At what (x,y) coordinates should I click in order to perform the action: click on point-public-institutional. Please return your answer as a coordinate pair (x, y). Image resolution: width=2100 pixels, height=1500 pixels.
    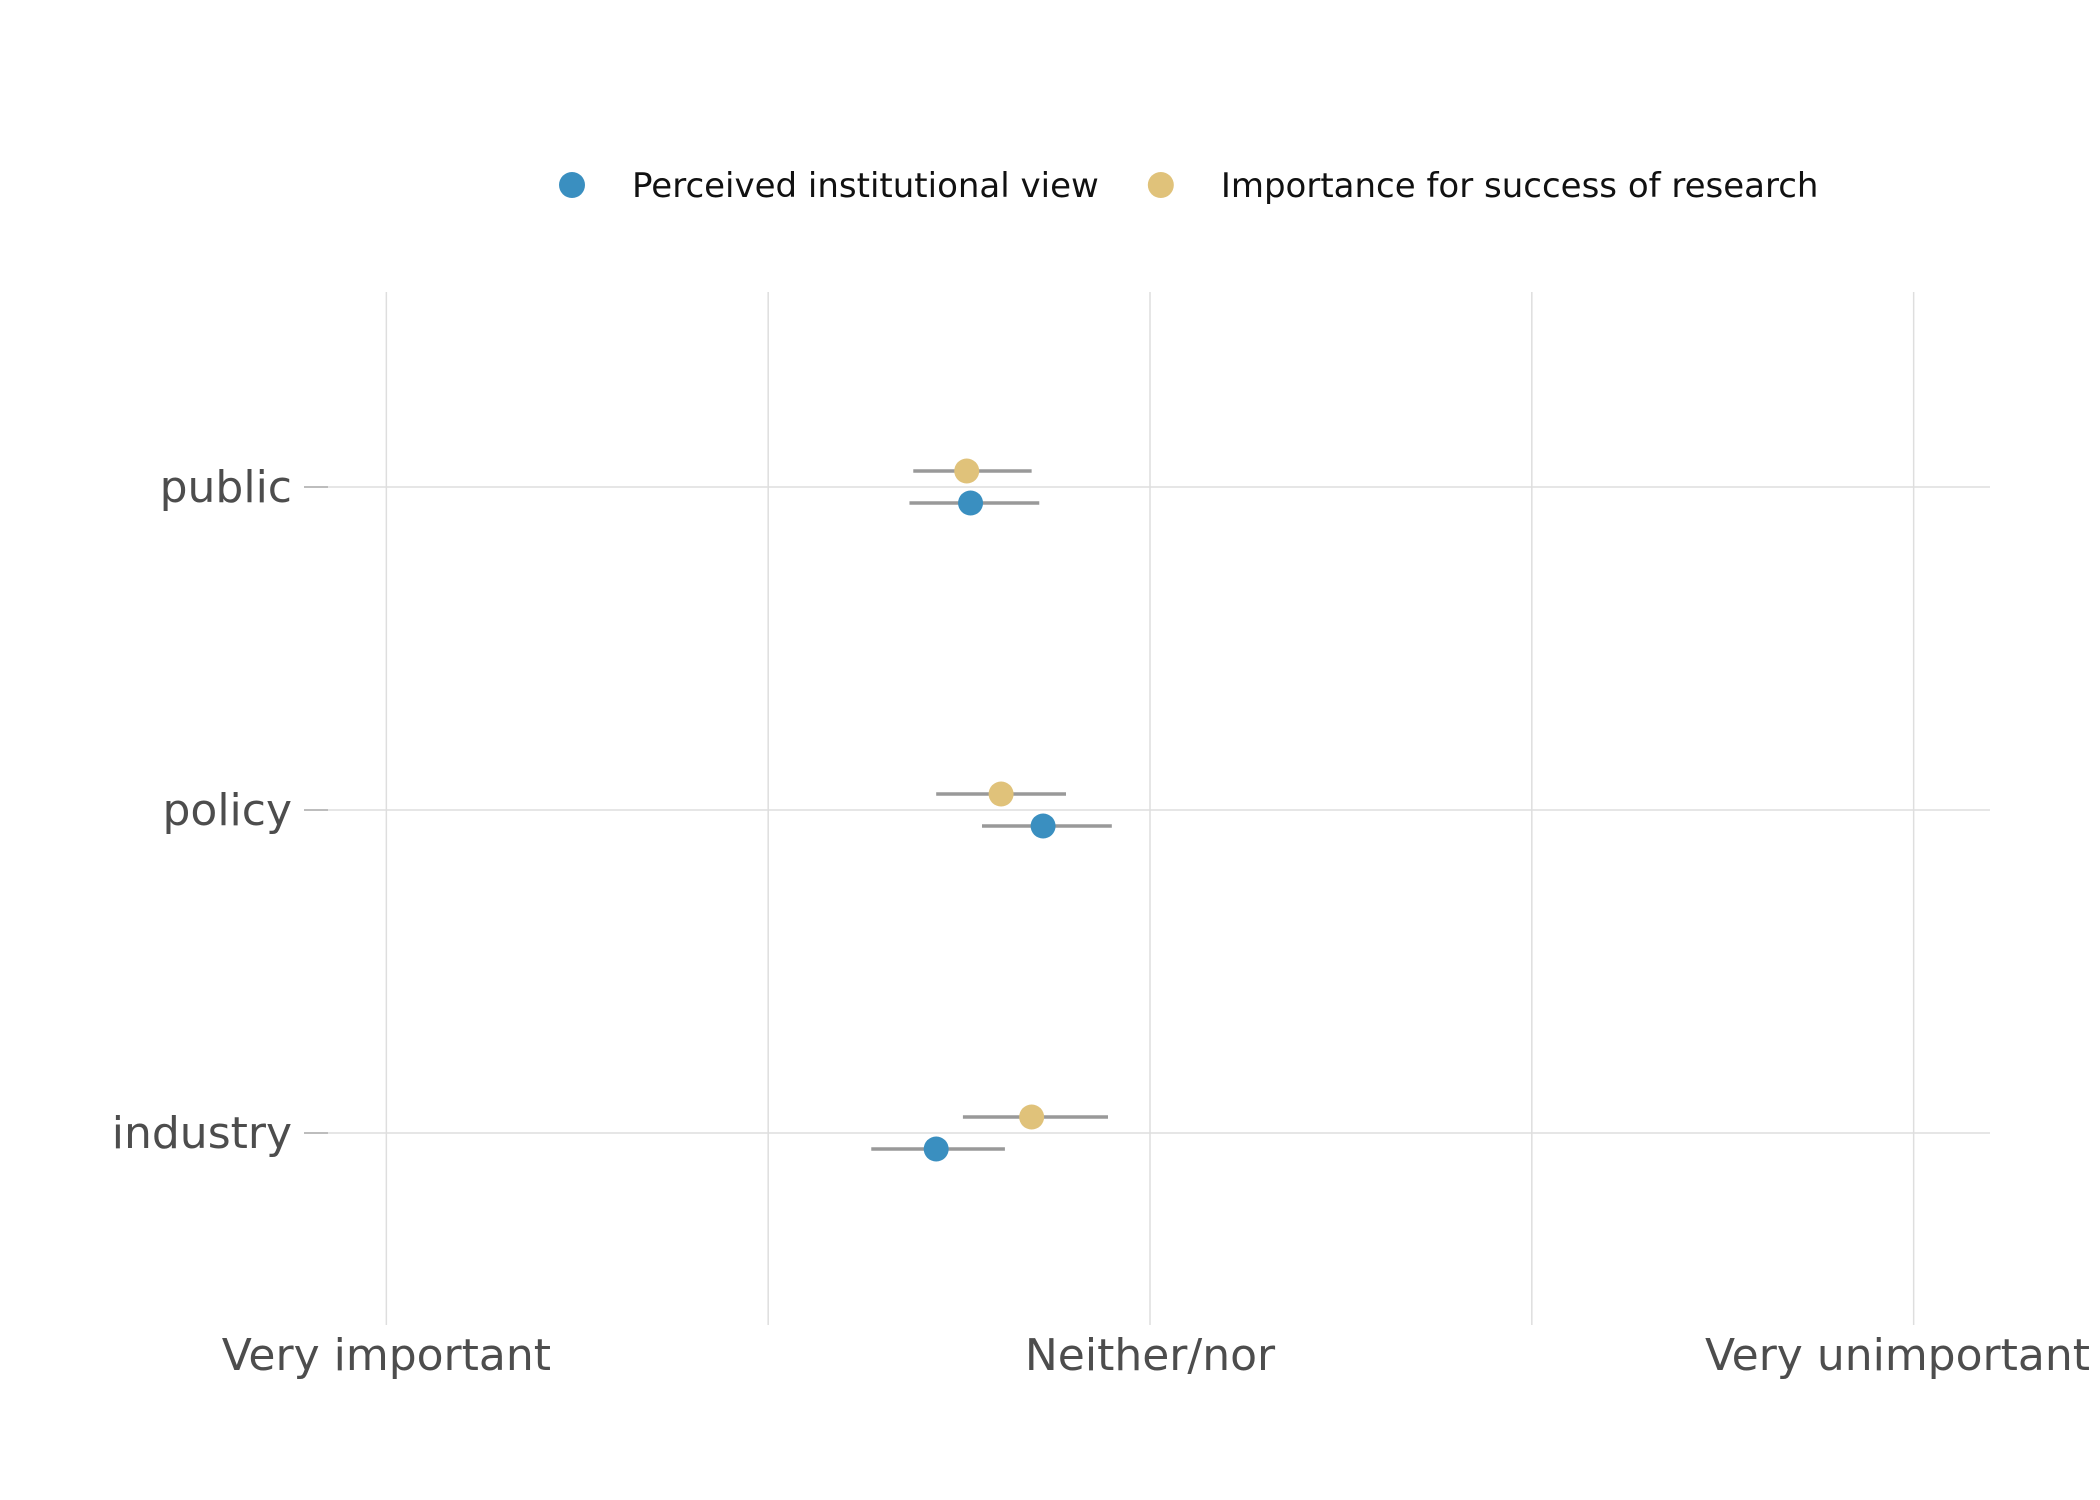
    Looking at the image, I should click on (971, 503).